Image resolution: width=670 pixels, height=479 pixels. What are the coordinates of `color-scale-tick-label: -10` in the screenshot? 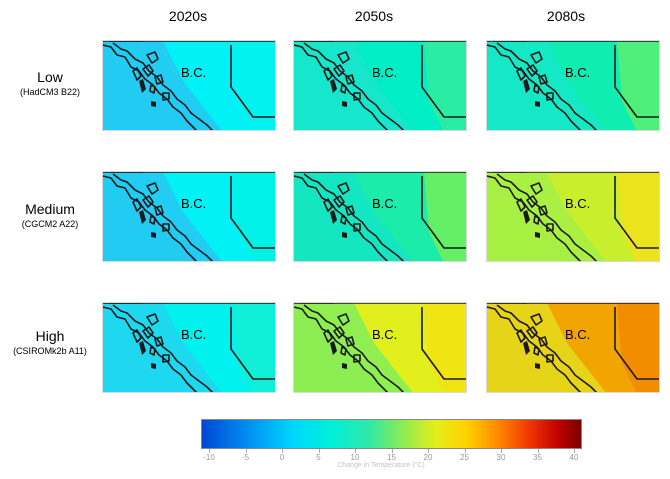 It's located at (209, 457).